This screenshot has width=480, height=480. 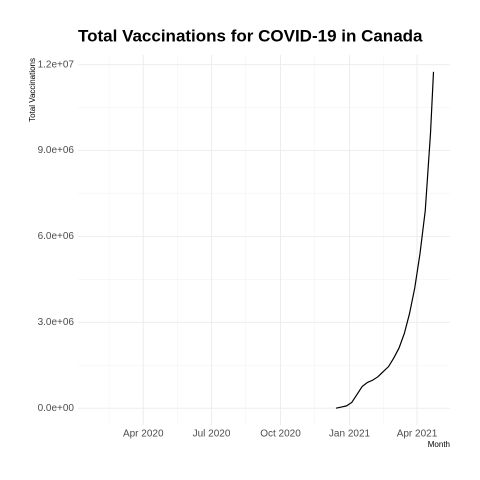 What do you see at coordinates (56, 150) in the screenshot?
I see `y-tick-label: 9.0e+06` at bounding box center [56, 150].